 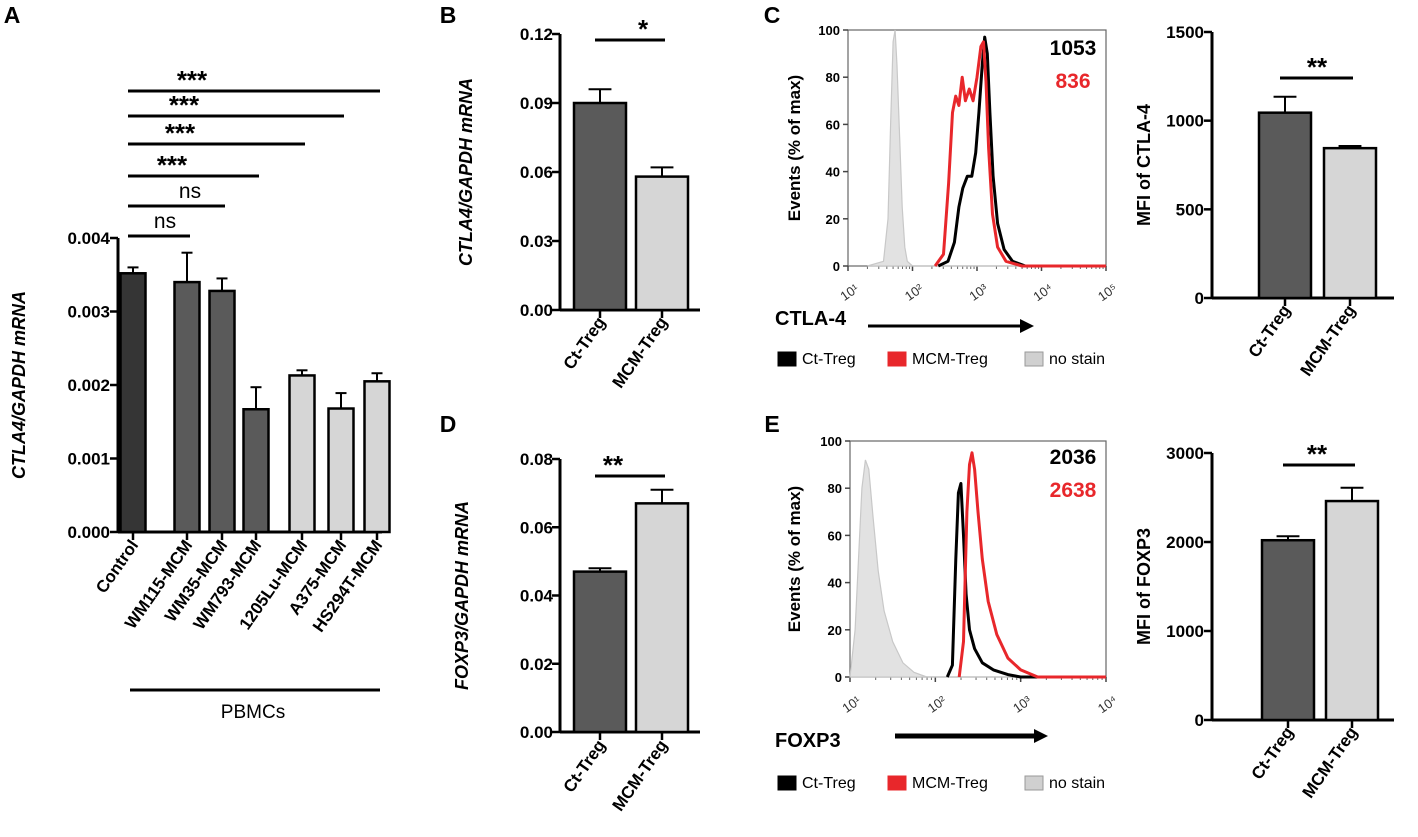 I want to click on significance-label: ns, so click(x=190, y=191).